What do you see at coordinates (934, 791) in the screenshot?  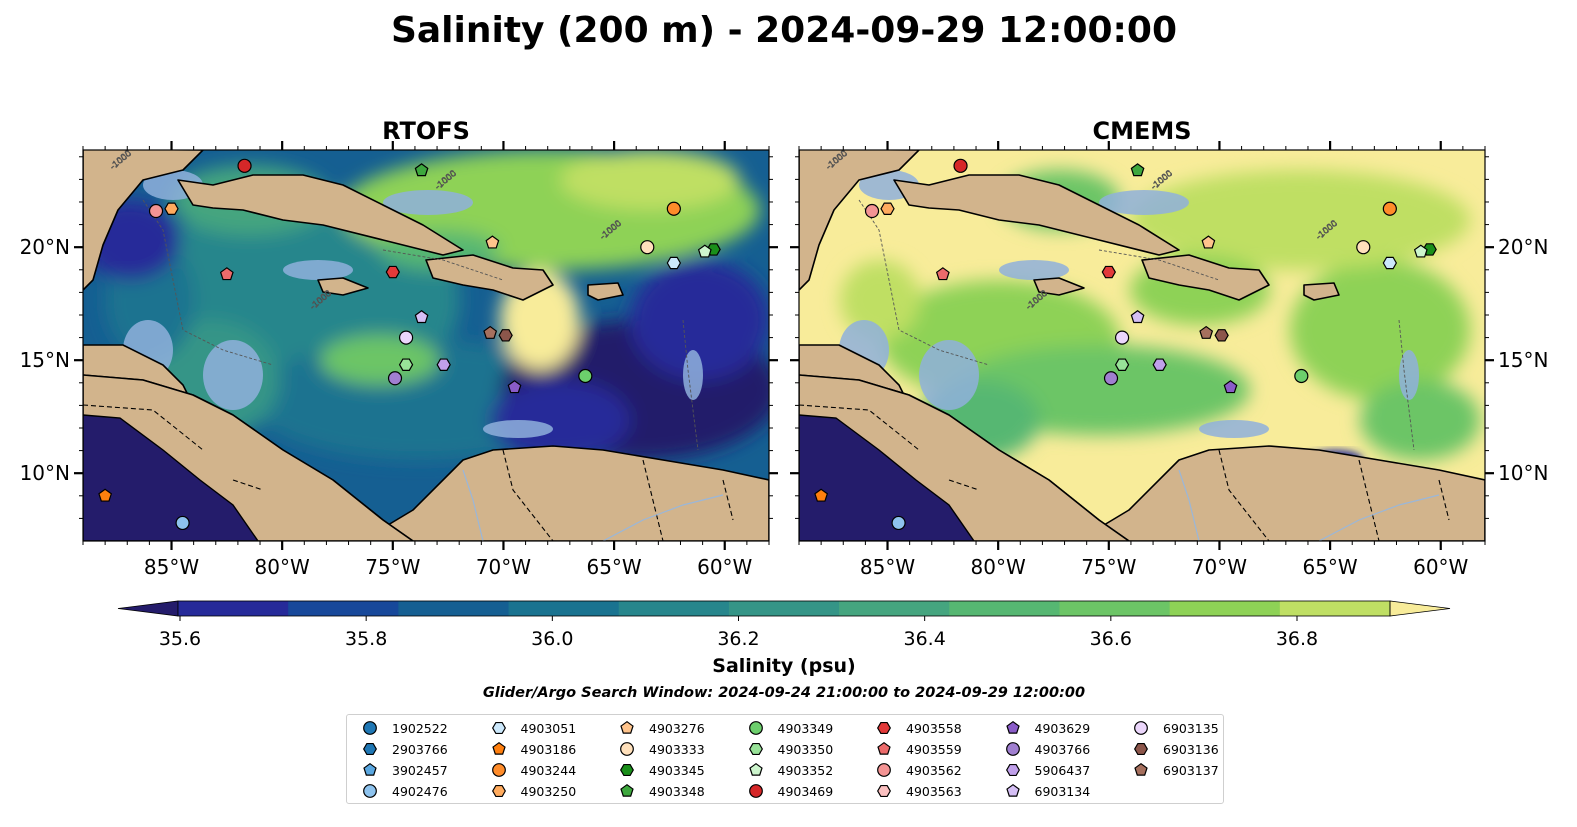 I see `legend-label: 4903563` at bounding box center [934, 791].